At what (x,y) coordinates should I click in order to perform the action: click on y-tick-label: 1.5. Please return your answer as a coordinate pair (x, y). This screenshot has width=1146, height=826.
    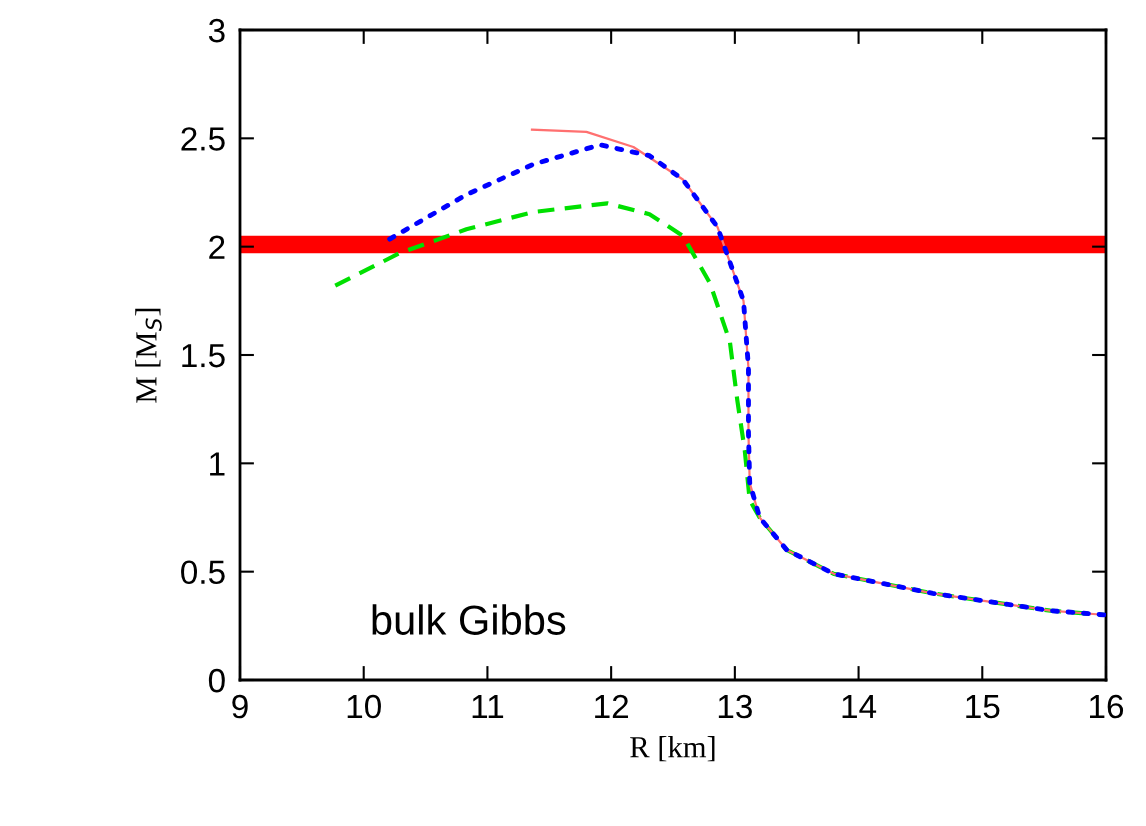
    Looking at the image, I should click on (203, 356).